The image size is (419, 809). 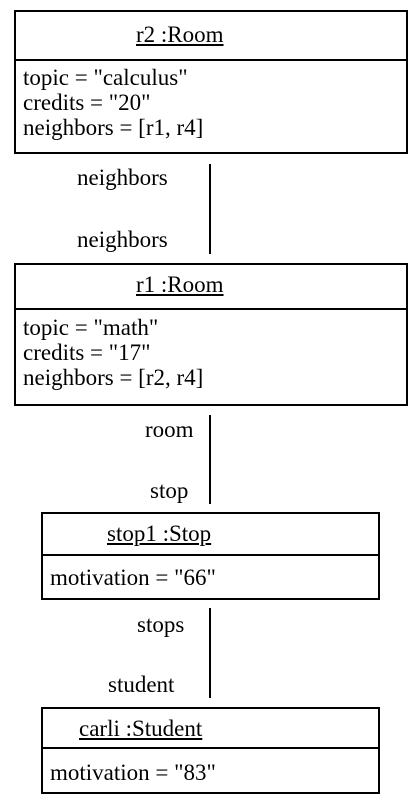 I want to click on role-stop: stop, so click(x=169, y=490).